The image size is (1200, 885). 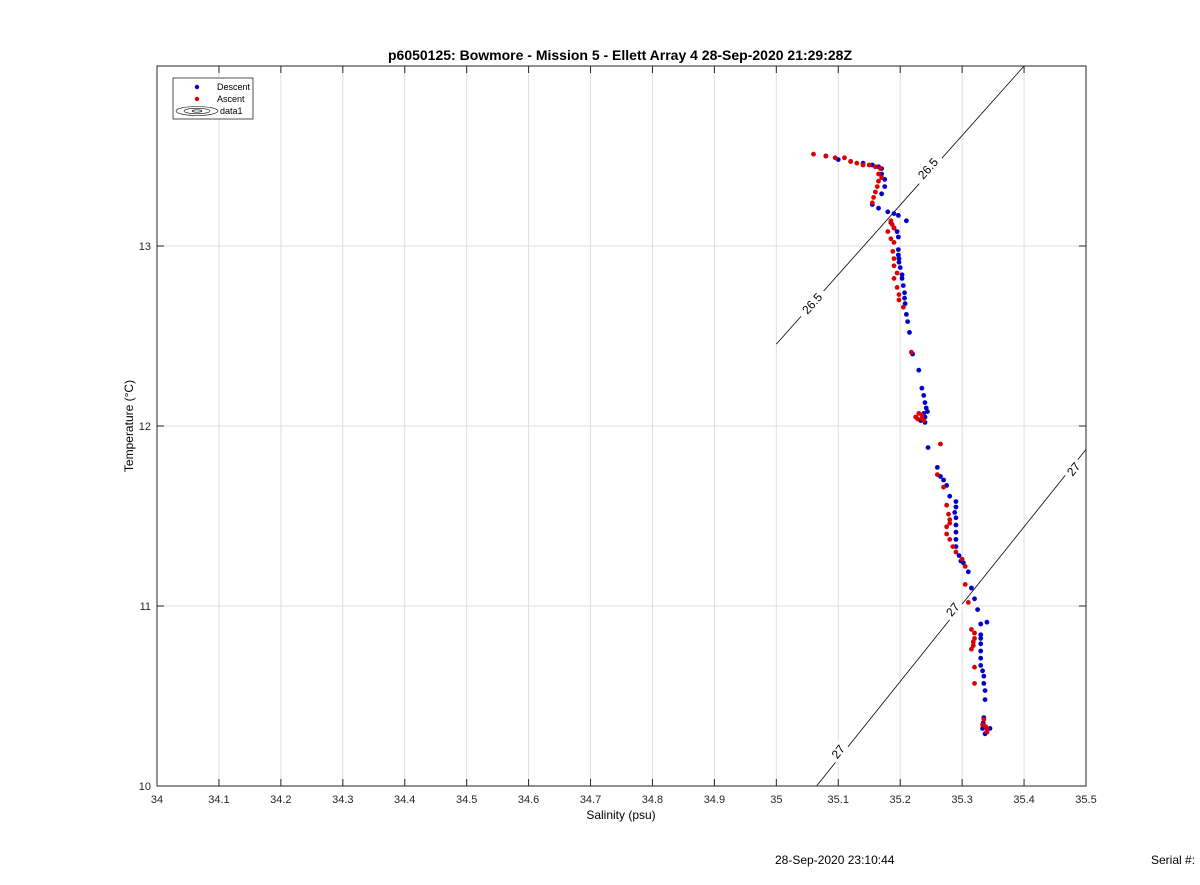 I want to click on x-tick-label: 34.6, so click(x=528, y=800).